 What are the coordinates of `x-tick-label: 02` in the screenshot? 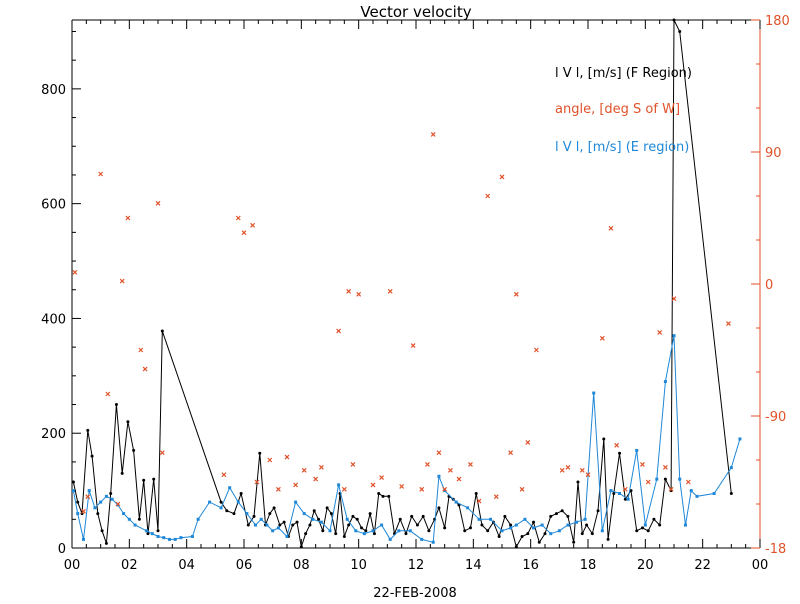 It's located at (129, 565).